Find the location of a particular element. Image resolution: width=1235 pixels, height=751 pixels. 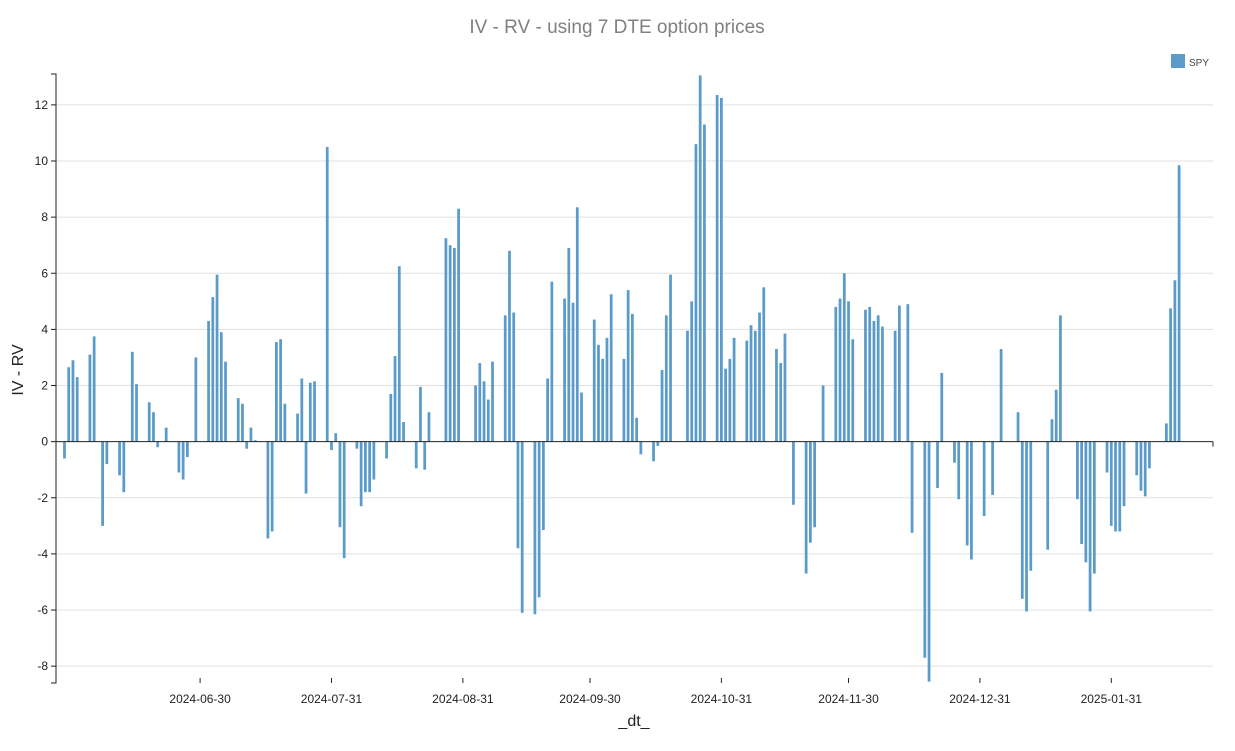

legend: SPY is located at coordinates (1190, 61).